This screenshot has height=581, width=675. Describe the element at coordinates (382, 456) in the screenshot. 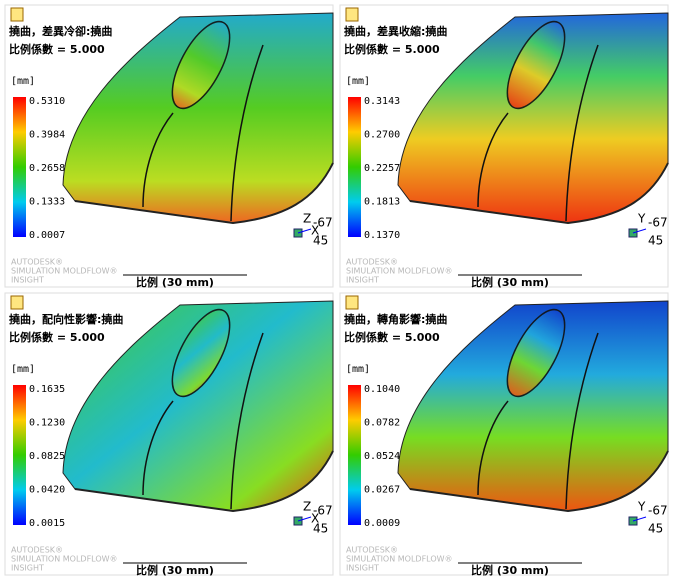

I see `color-bar-label: 0.0524` at that location.